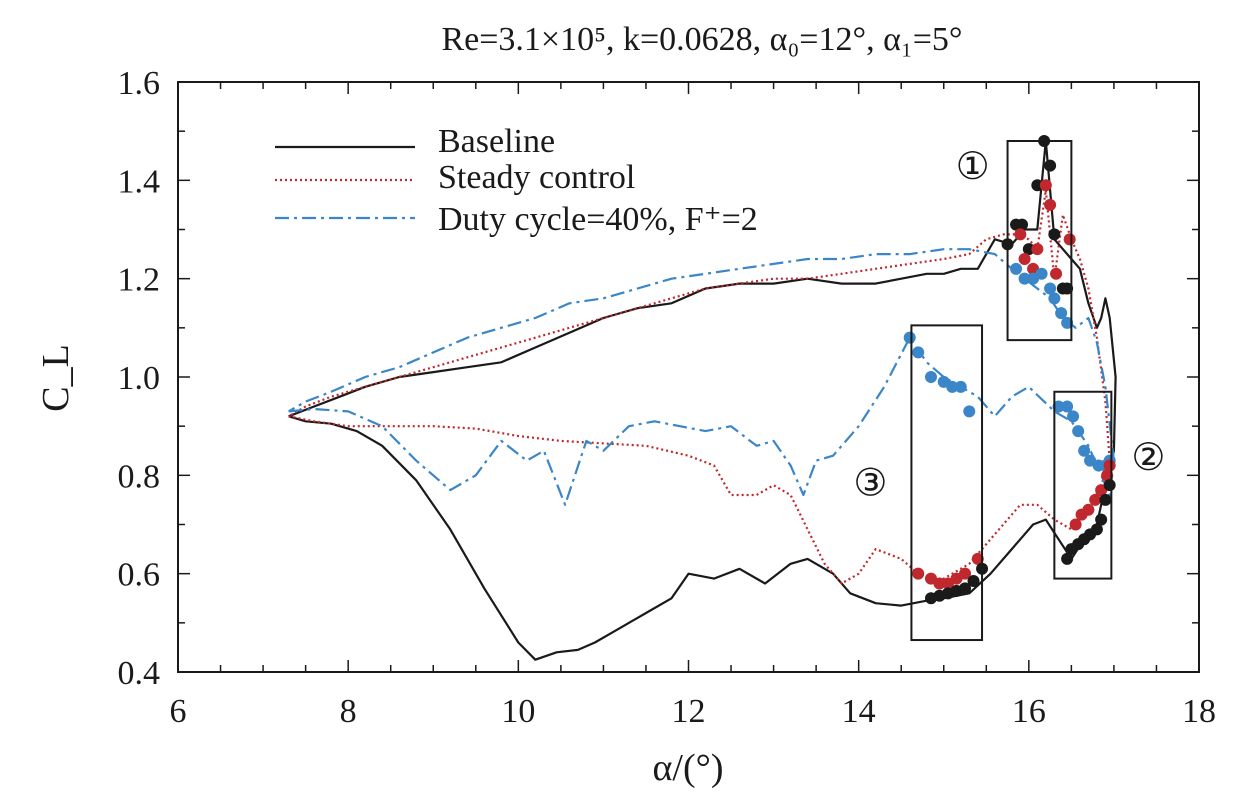  Describe the element at coordinates (1148, 458) in the screenshot. I see `annotation-label: ②` at that location.